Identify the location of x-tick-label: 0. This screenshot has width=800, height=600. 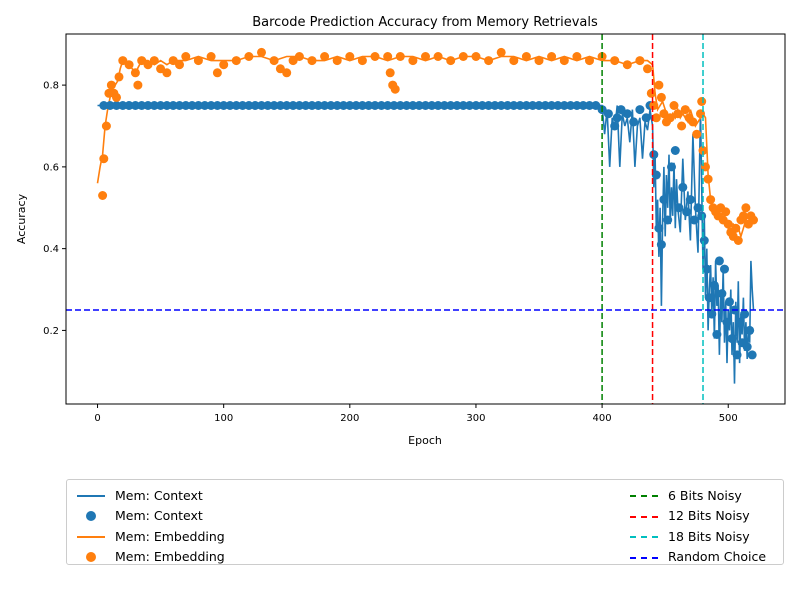
(97, 418).